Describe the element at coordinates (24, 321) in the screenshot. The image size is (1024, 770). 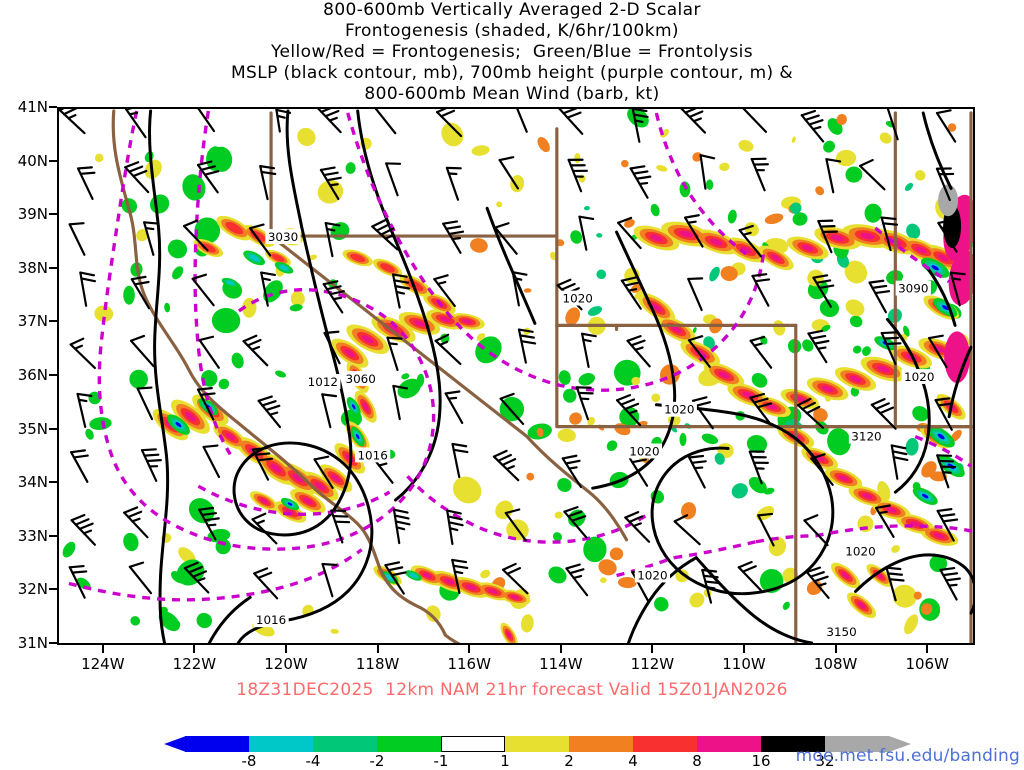
I see `lat-label-37n: 37N` at that location.